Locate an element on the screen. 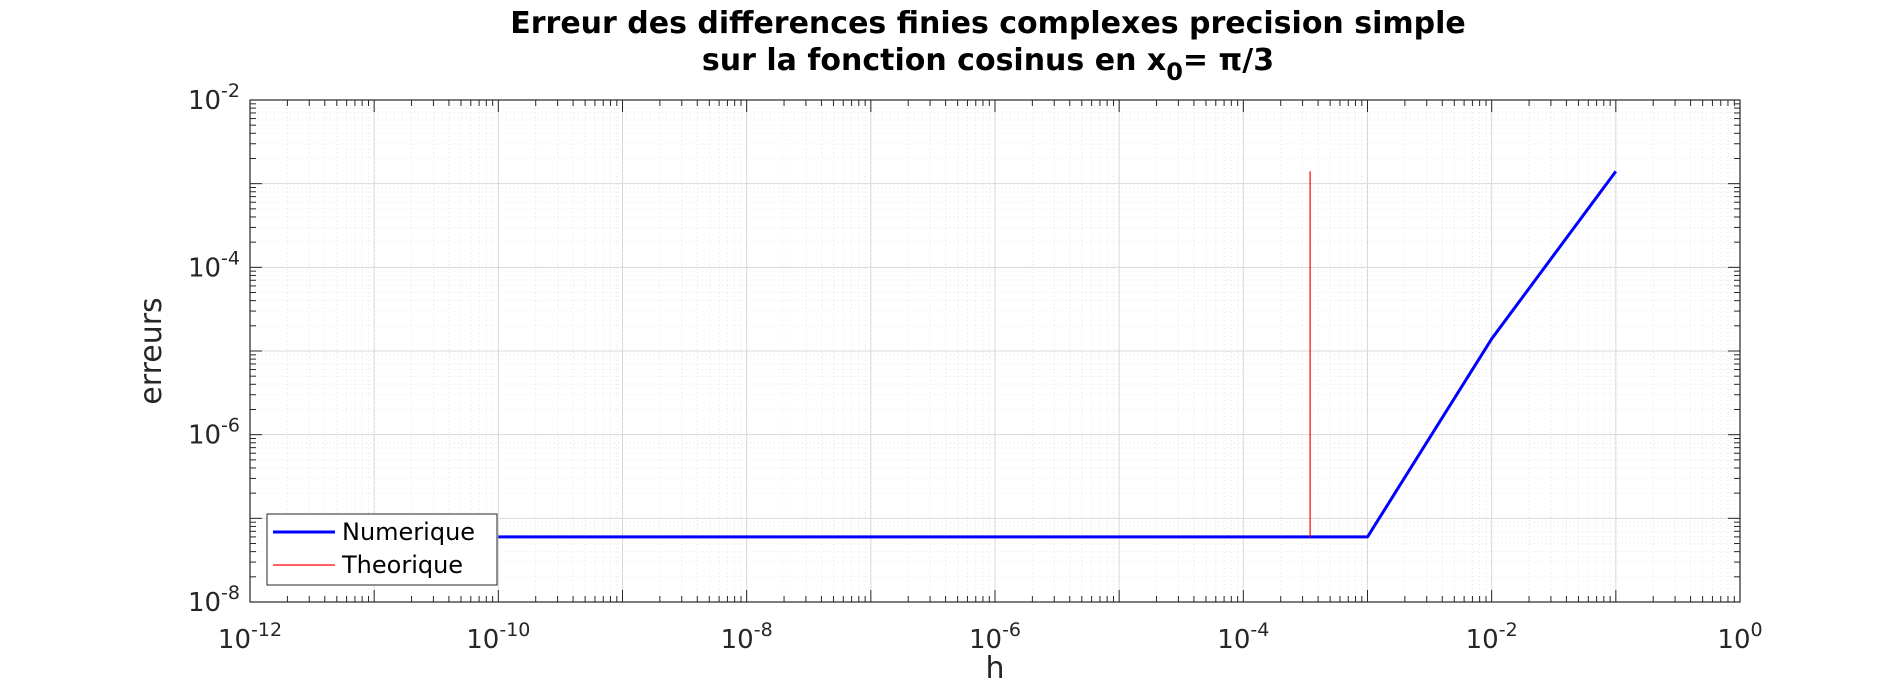  y-tick-label: 10⁻⁶ is located at coordinates (214, 433).